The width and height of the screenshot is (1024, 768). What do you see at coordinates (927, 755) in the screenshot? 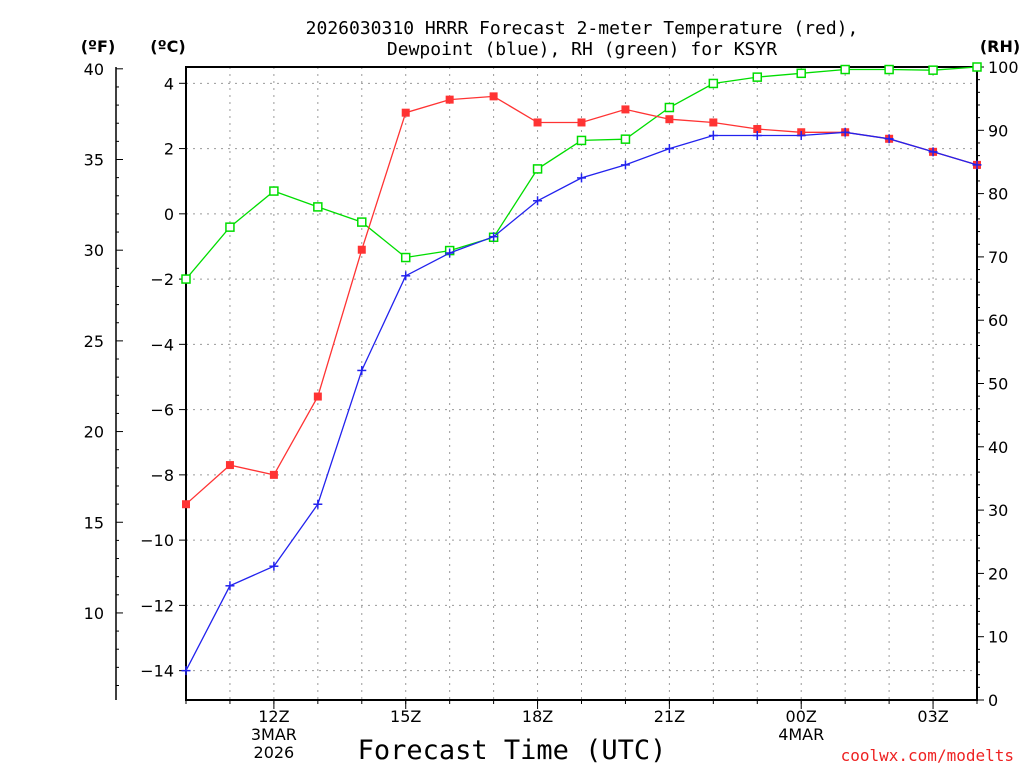
I see `credit-text: coolwx.com/modelts` at bounding box center [927, 755].